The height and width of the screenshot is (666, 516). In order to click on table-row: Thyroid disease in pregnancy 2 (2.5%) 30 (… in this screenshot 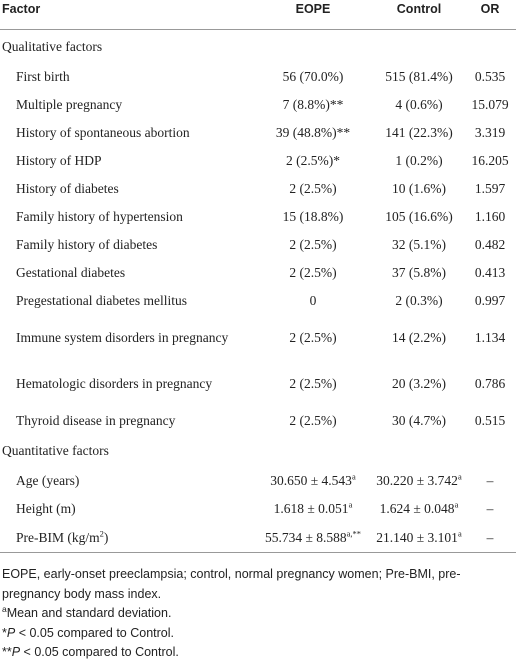, I will do `click(258, 420)`.